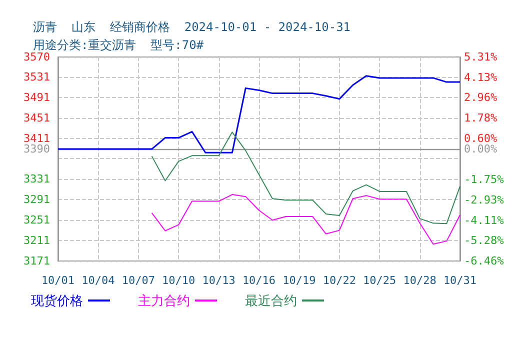  I want to click on legend-label: 主力合约, so click(164, 300).